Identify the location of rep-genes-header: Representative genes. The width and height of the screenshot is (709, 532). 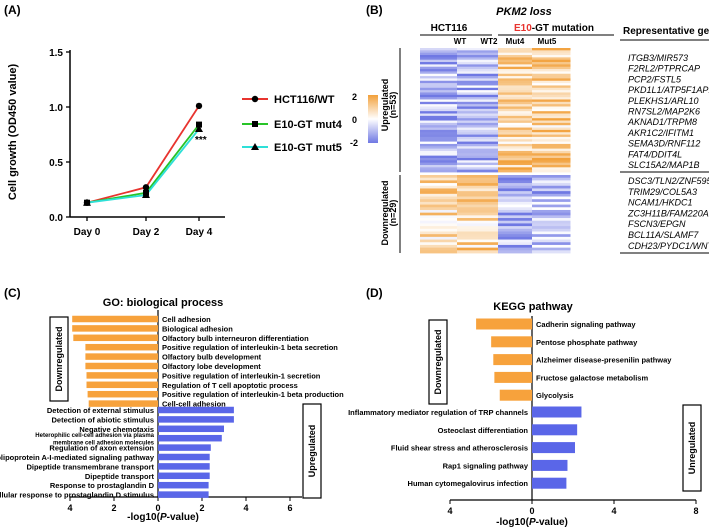
(666, 31).